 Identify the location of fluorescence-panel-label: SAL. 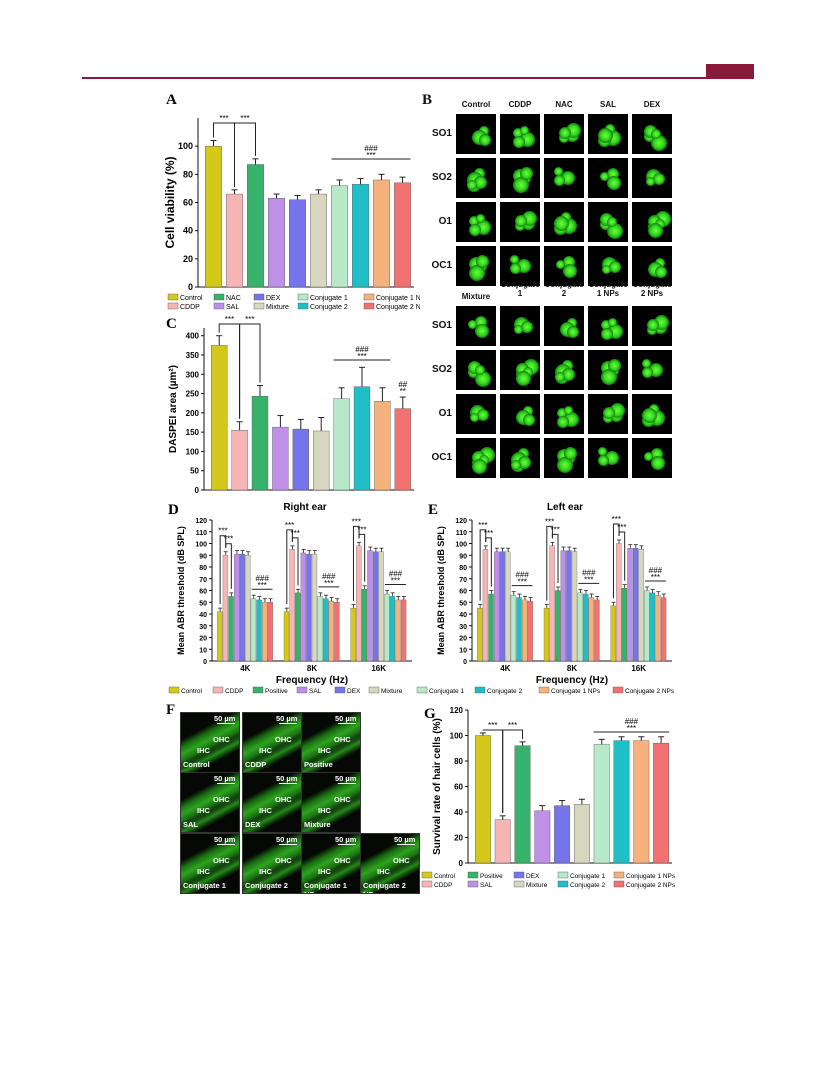
(190, 824).